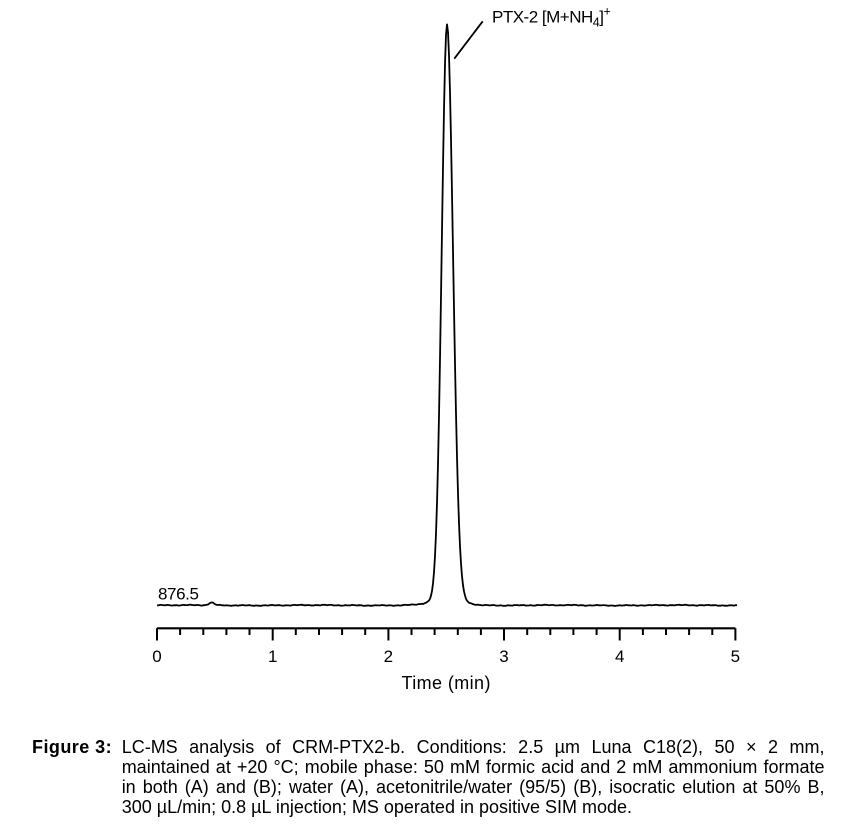 The height and width of the screenshot is (831, 867). What do you see at coordinates (446, 683) in the screenshot?
I see `svg-text: Time (min)` at bounding box center [446, 683].